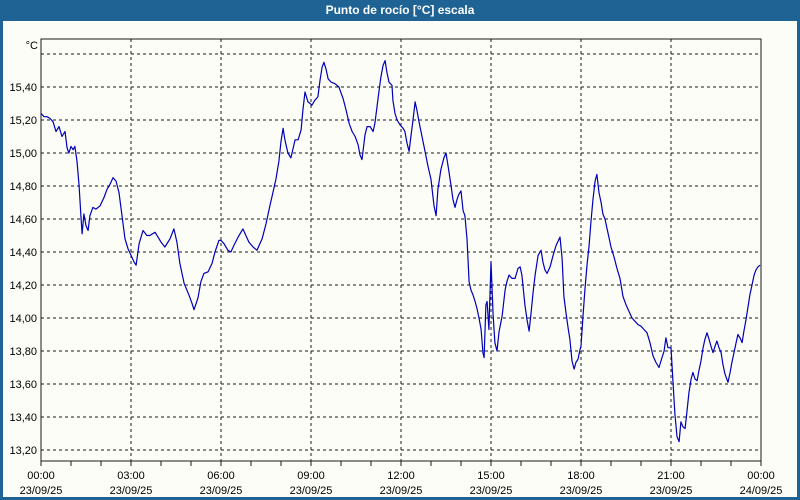 This screenshot has height=500, width=800. I want to click on y-tick-label: 14,20, so click(23, 286).